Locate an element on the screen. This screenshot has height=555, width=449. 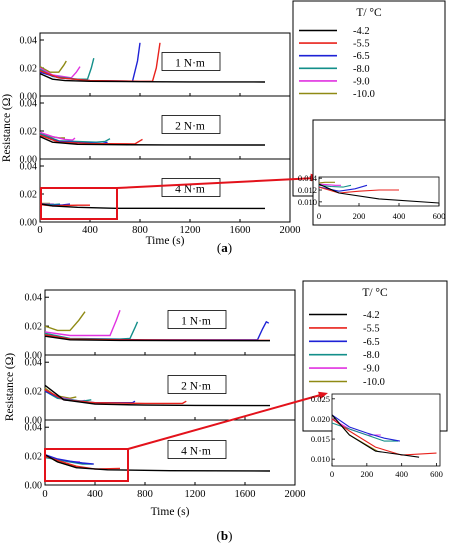
subplot-b-1: 0.000.020.041 N·m is located at coordinates (160, 326).